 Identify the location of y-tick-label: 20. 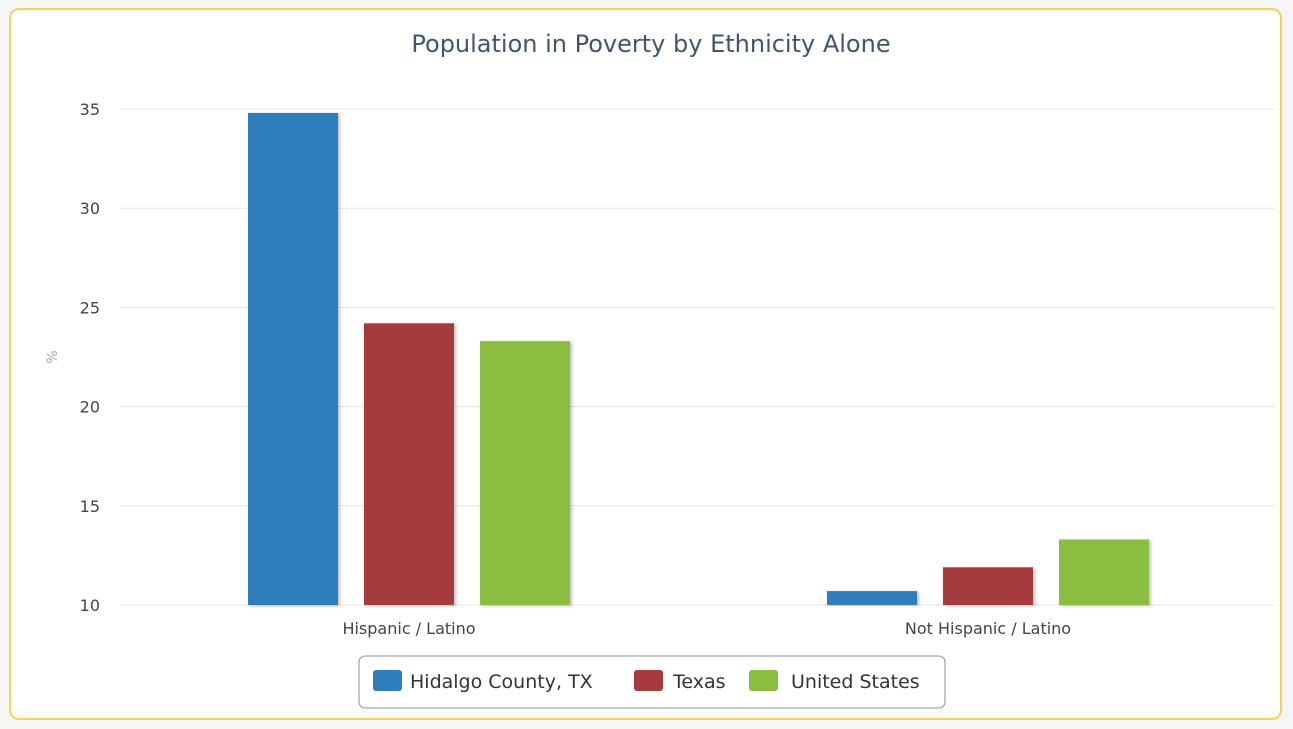
(90, 407).